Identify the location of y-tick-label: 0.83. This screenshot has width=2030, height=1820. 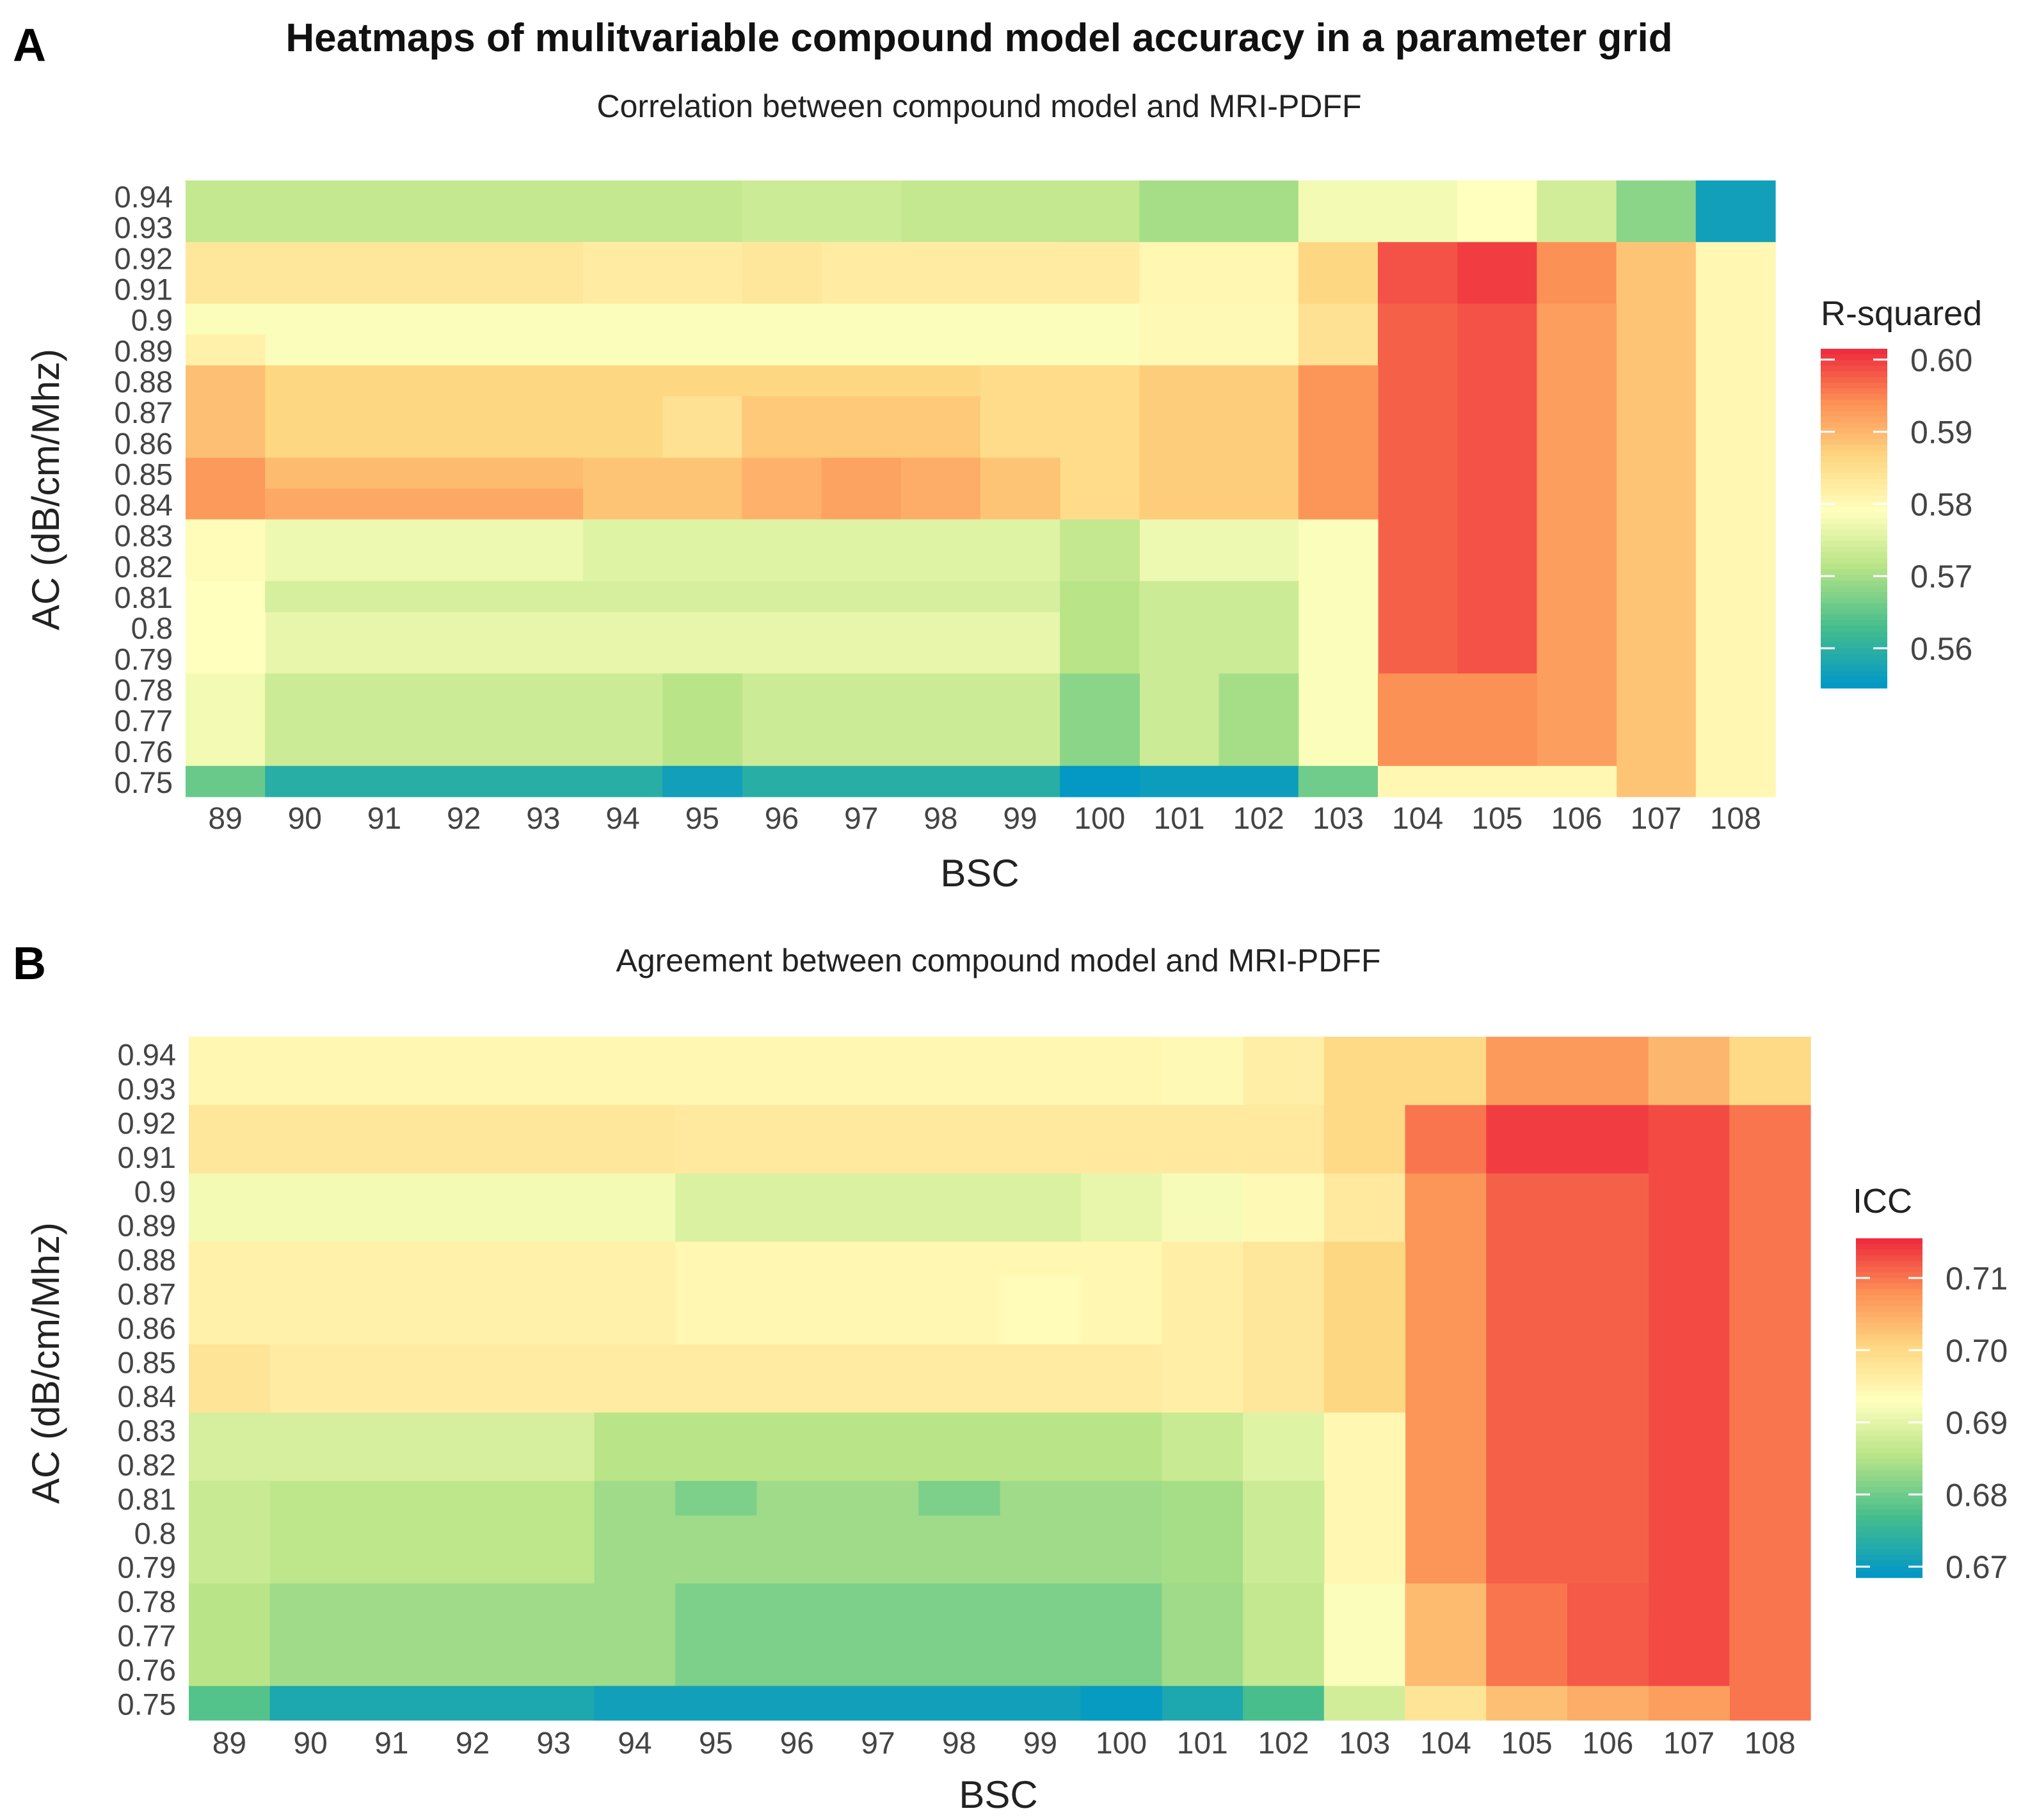
(144, 536).